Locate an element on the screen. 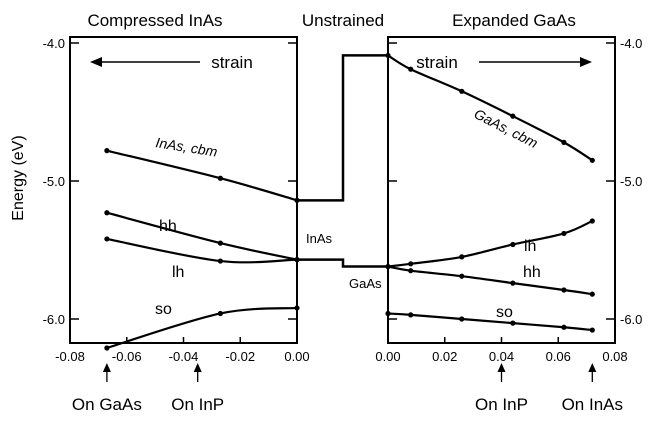  left-y-tick-label: -4.0 is located at coordinates (54, 43).